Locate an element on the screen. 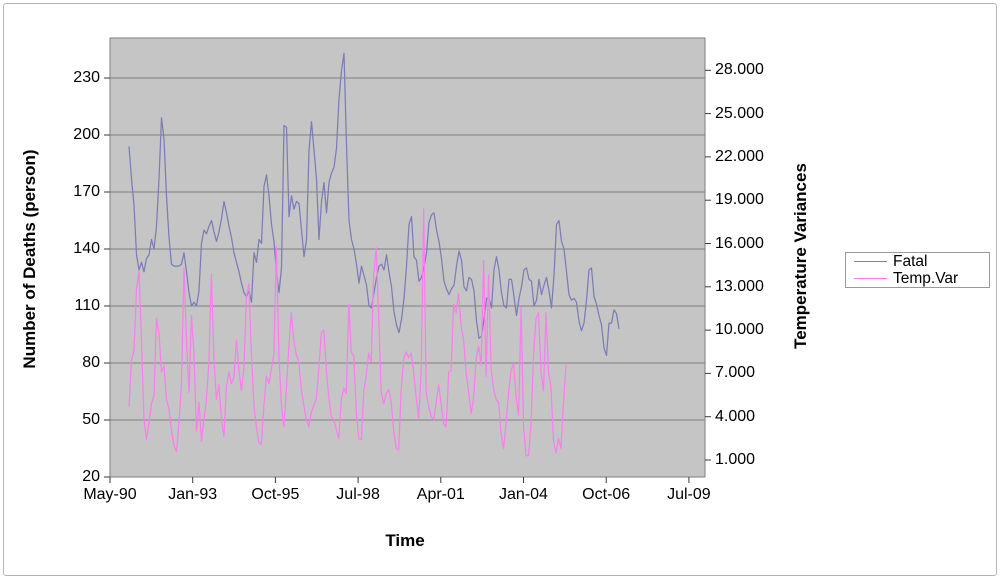 The width and height of the screenshot is (1000, 579). y-right-tick-label: 10.000 is located at coordinates (739, 330).